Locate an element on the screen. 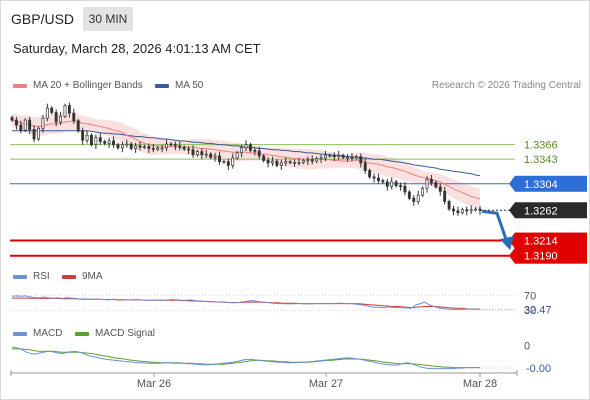 This screenshot has height=400, width=590. macd-signal-line is located at coordinates (246, 358).